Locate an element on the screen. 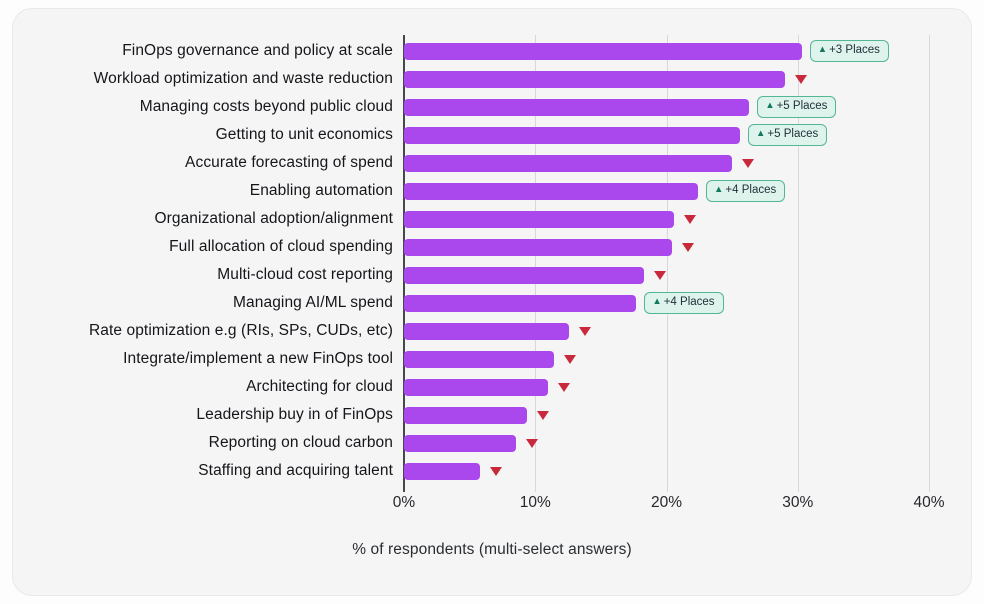 The width and height of the screenshot is (984, 604). axis-tick-label: 40% is located at coordinates (929, 502).